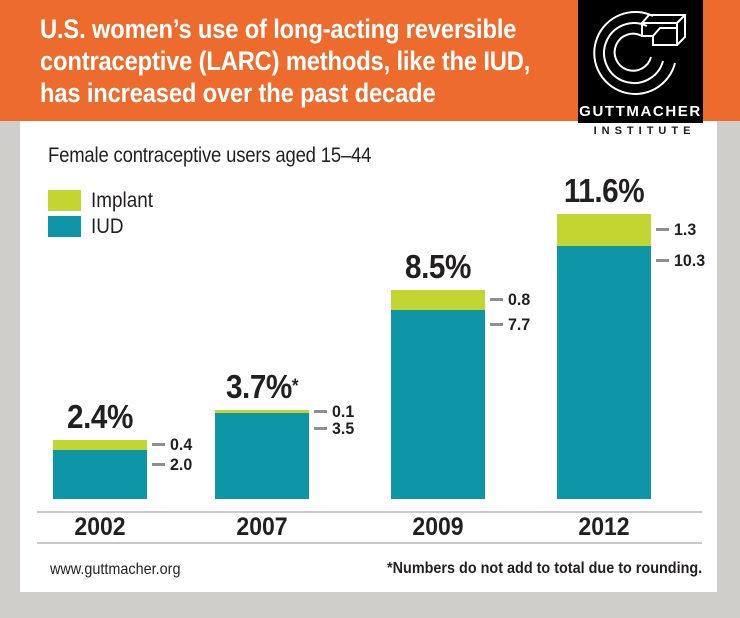  What do you see at coordinates (262, 387) in the screenshot?
I see `total-label: 3.7%*` at bounding box center [262, 387].